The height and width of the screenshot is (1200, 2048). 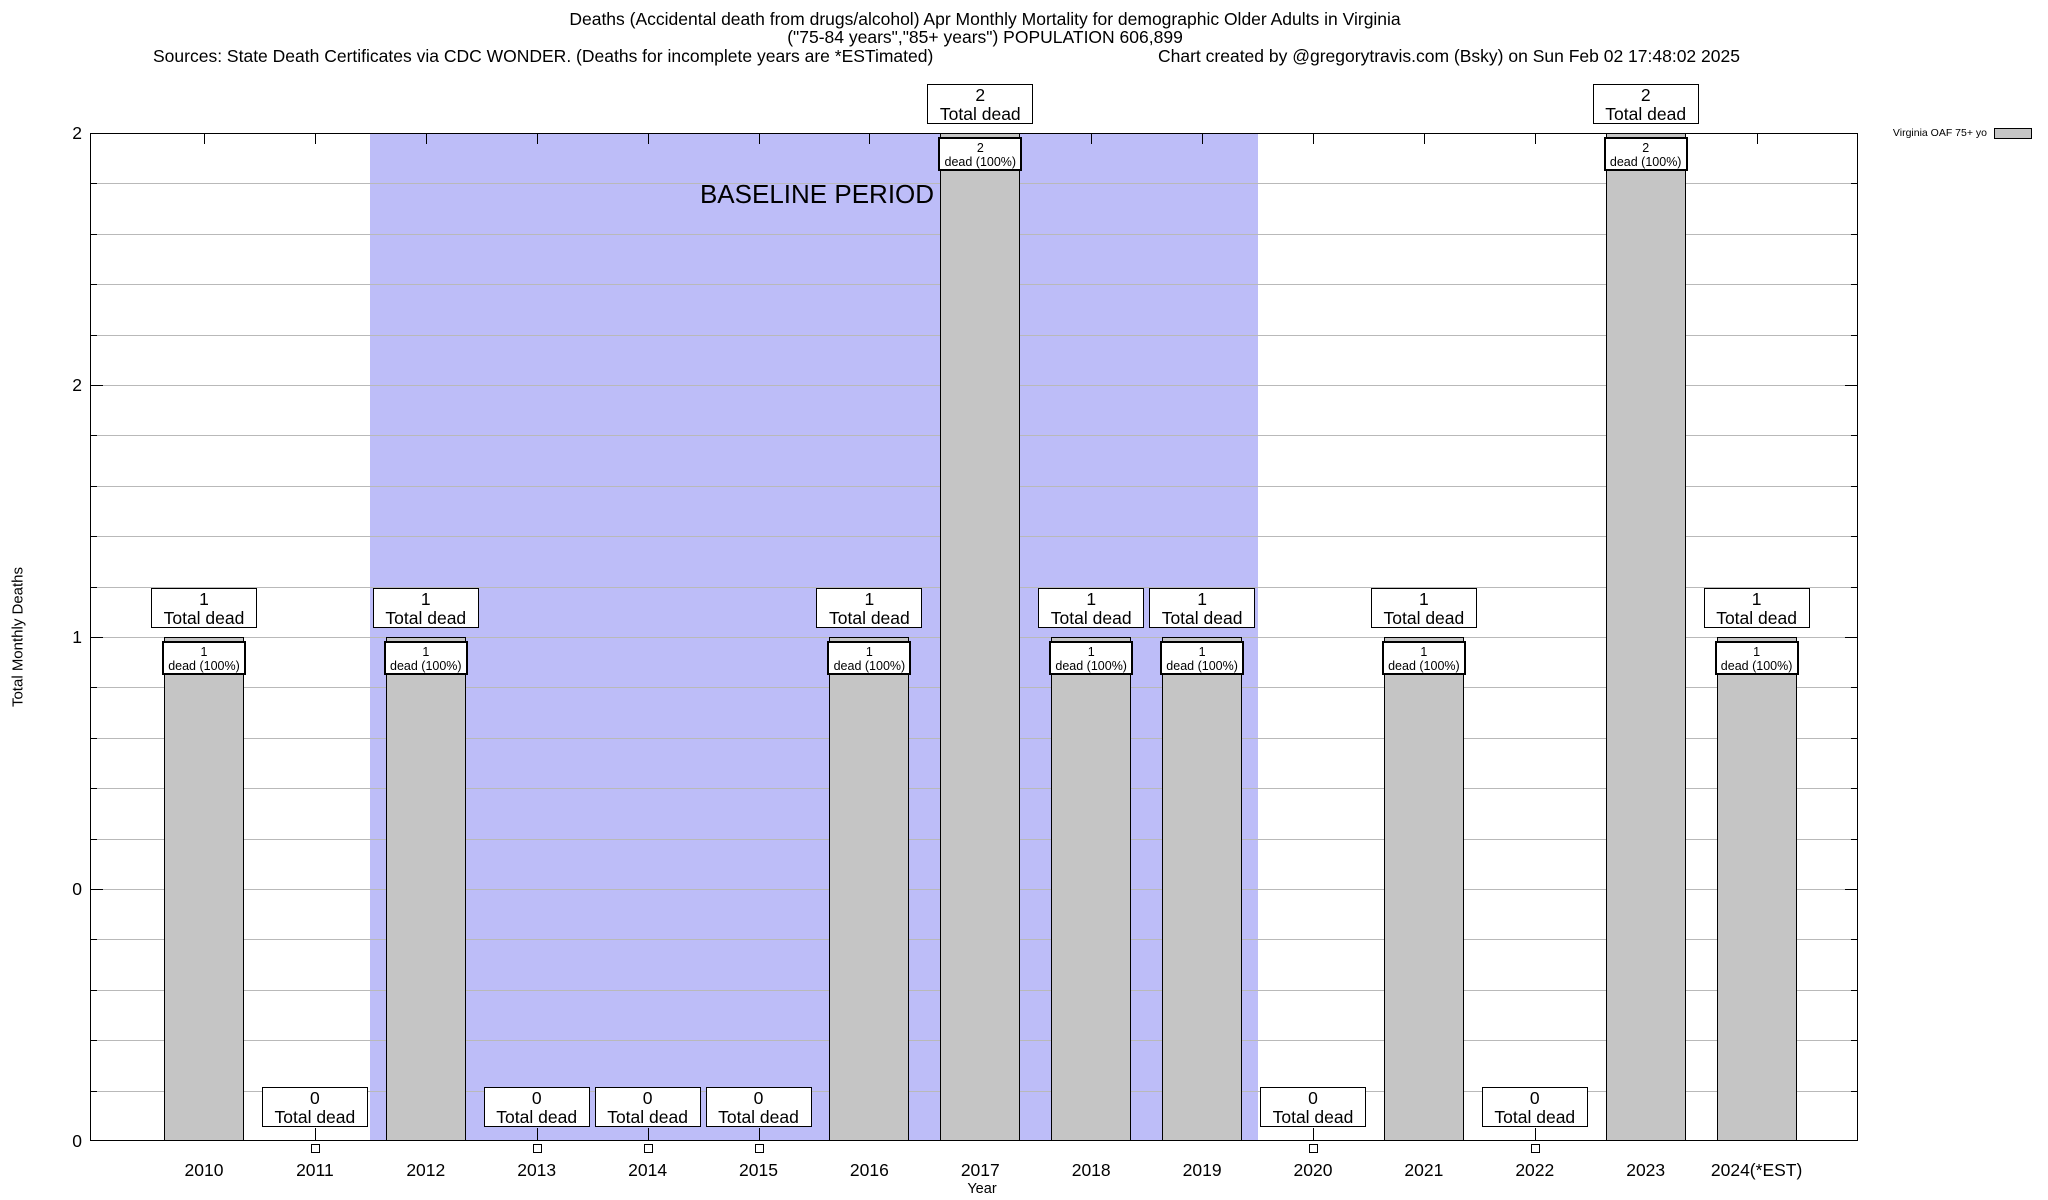 What do you see at coordinates (758, 1107) in the screenshot?
I see `bar-value-box-2015: 0 Total dead` at bounding box center [758, 1107].